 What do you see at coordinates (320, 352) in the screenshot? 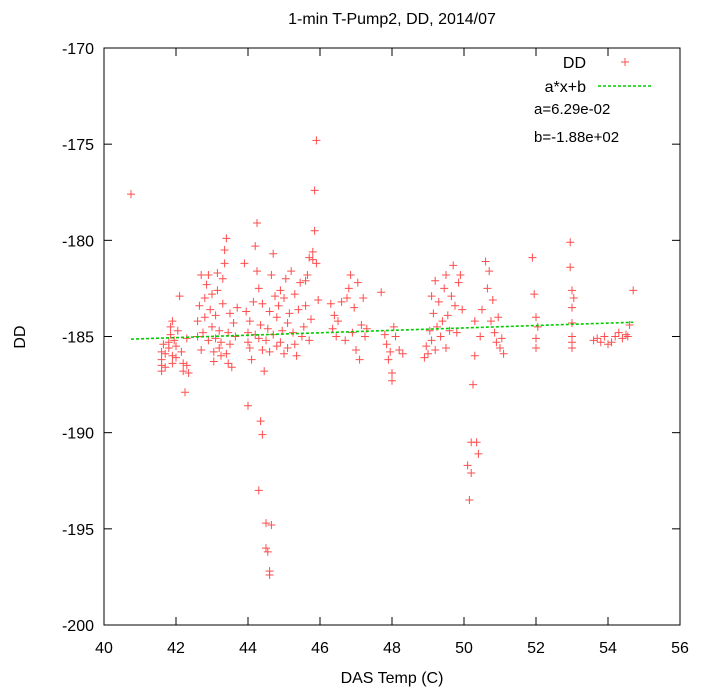
I see `x-tick: 46` at bounding box center [320, 352].